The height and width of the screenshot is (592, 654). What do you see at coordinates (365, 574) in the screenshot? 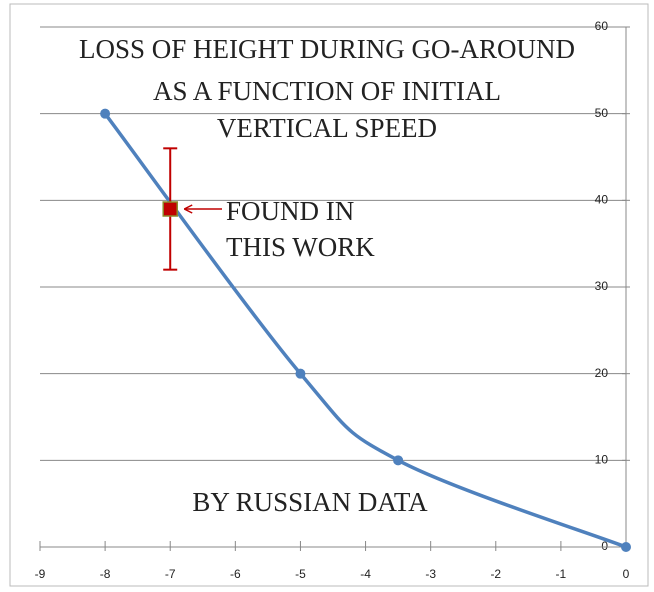
I see `x-tick-label: -4` at bounding box center [365, 574].